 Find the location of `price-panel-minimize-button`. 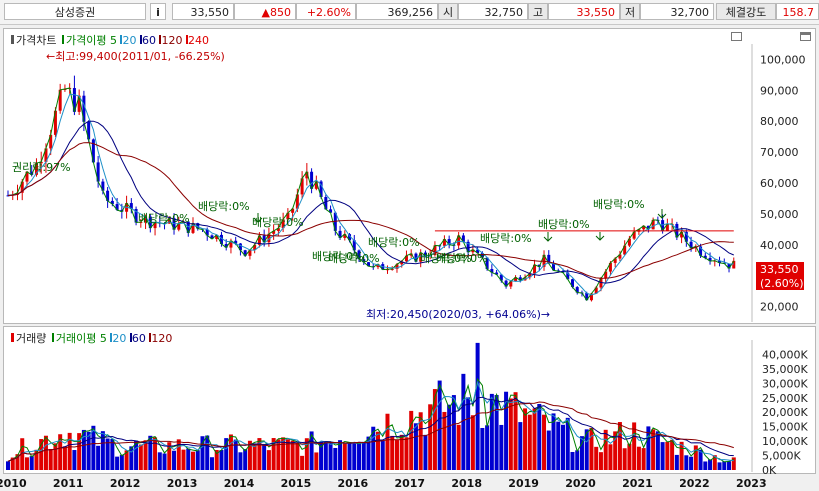

price-panel-minimize-button is located at coordinates (736, 36).